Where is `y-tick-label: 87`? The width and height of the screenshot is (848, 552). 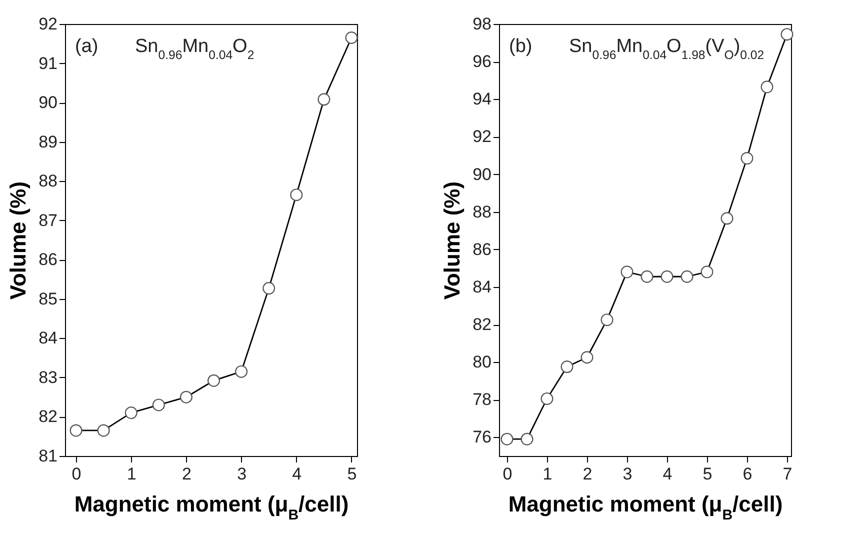 y-tick-label: 87 is located at coordinates (48, 220).